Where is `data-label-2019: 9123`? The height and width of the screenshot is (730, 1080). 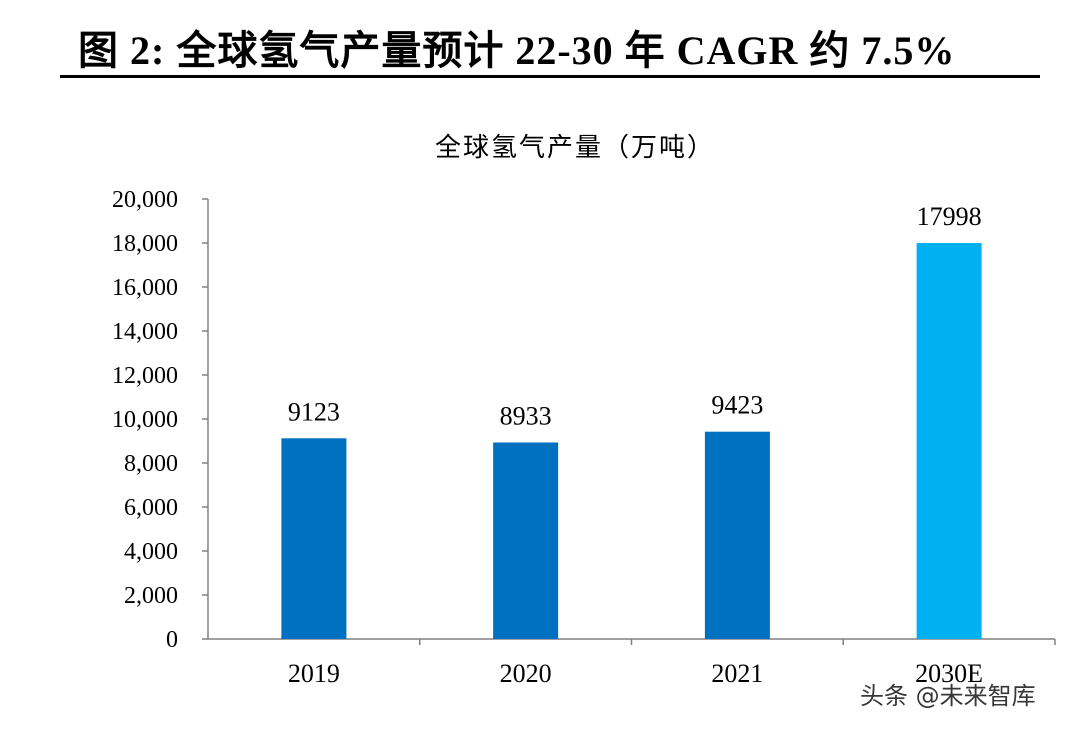
data-label-2019: 9123 is located at coordinates (314, 411).